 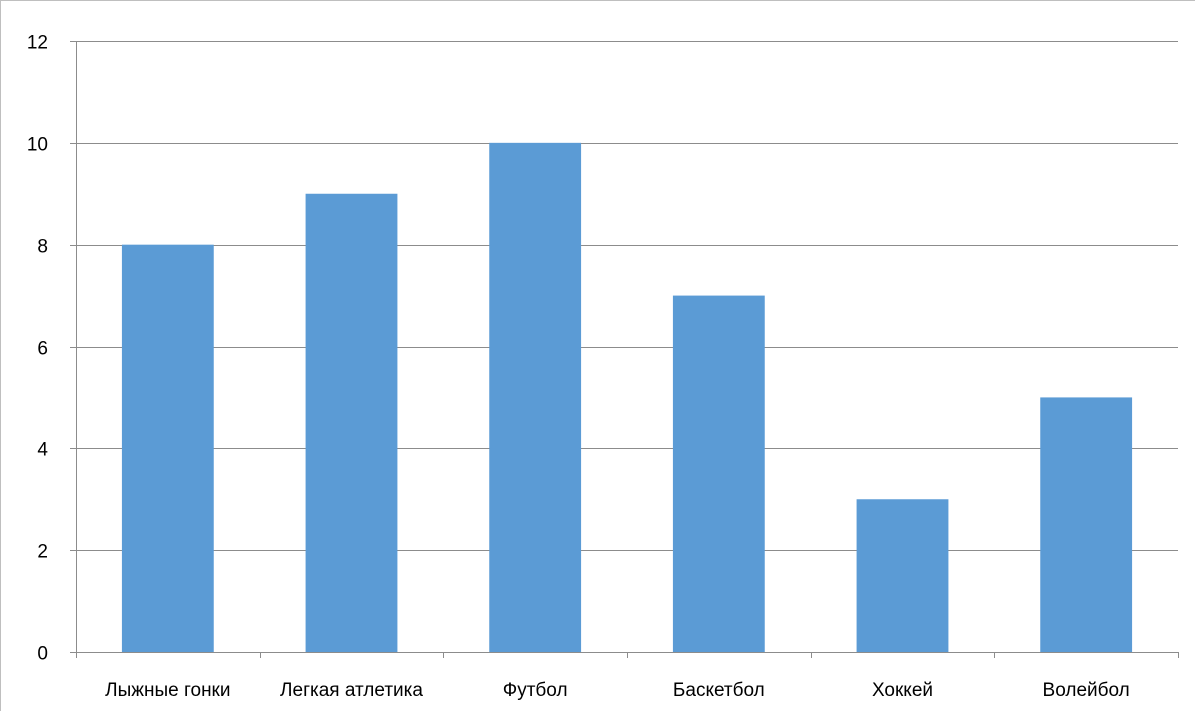 What do you see at coordinates (37, 43) in the screenshot?
I see `y-tick-label: 12` at bounding box center [37, 43].